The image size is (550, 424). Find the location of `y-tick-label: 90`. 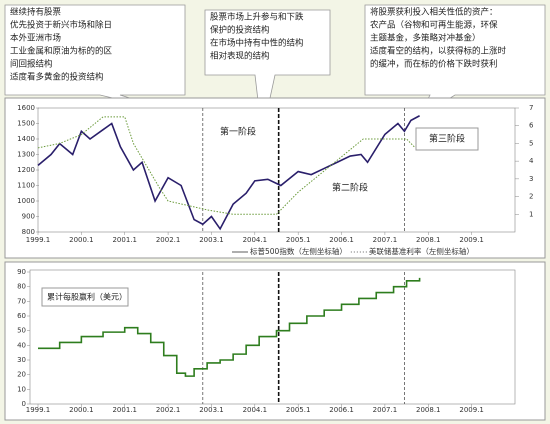

y-tick-label: 90 is located at coordinates (21, 272).